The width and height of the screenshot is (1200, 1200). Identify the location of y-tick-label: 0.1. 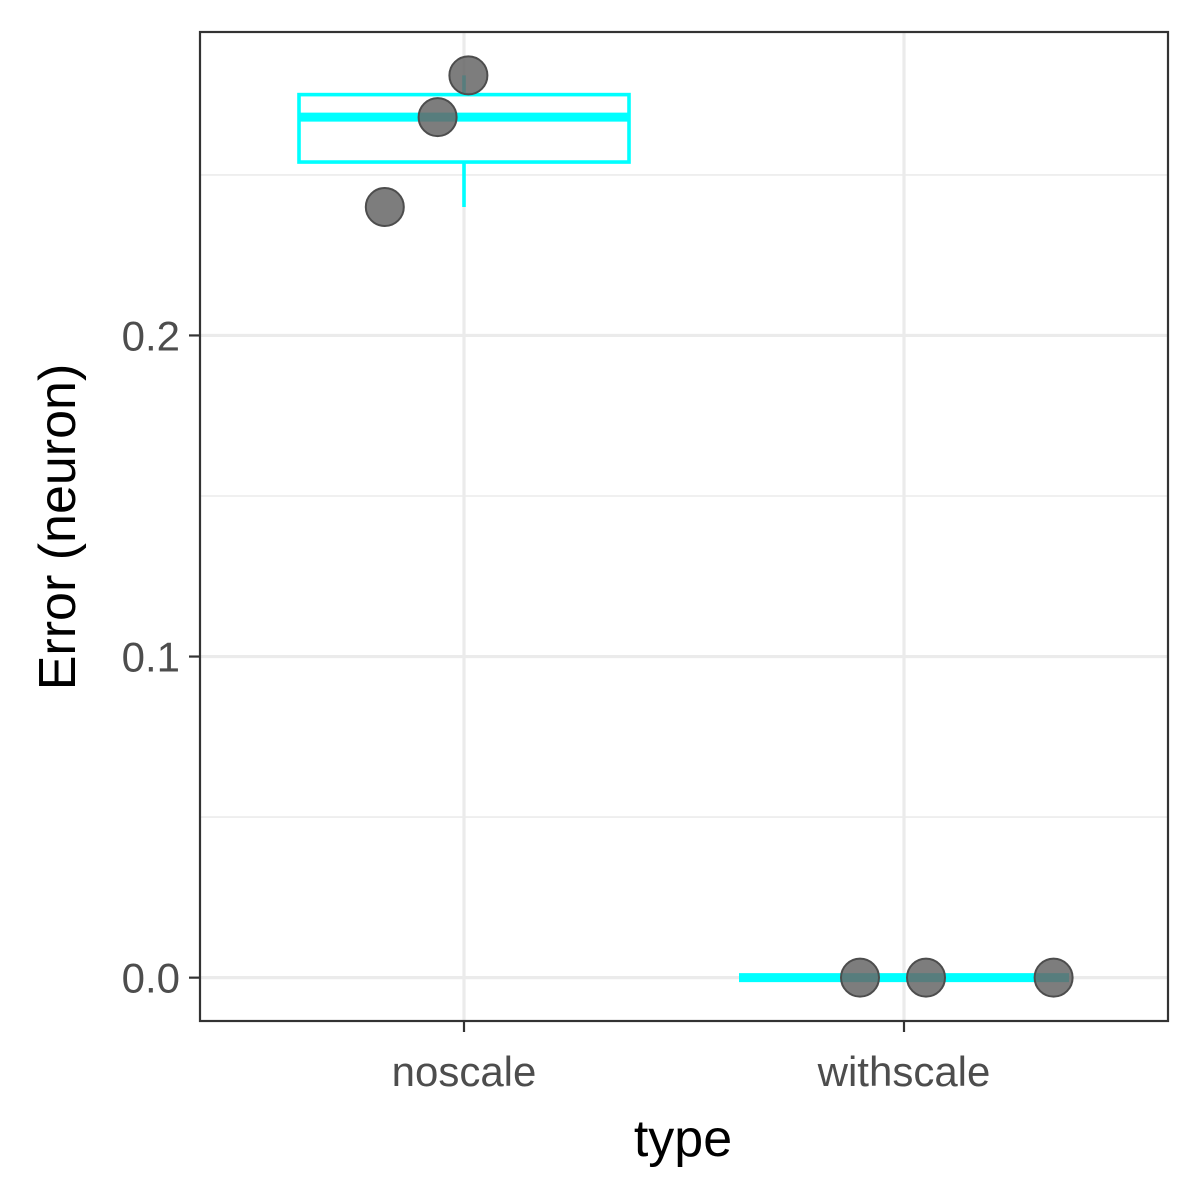
(151, 657).